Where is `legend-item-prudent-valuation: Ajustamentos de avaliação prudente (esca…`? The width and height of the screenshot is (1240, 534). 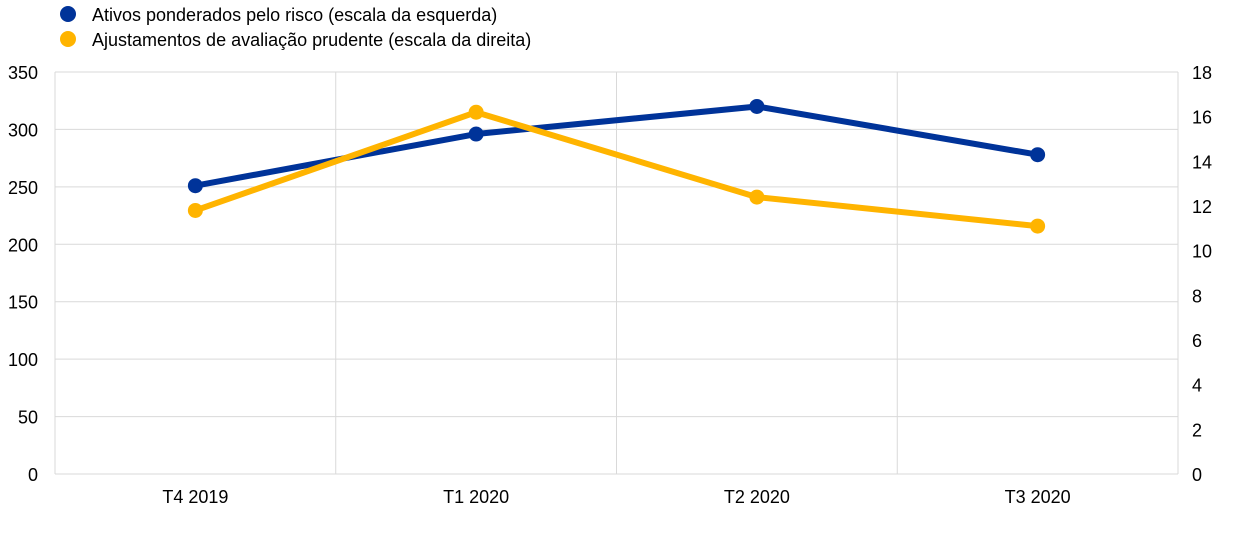 legend-item-prudent-valuation: Ajustamentos de avaliação prudente (esca… is located at coordinates (295, 40).